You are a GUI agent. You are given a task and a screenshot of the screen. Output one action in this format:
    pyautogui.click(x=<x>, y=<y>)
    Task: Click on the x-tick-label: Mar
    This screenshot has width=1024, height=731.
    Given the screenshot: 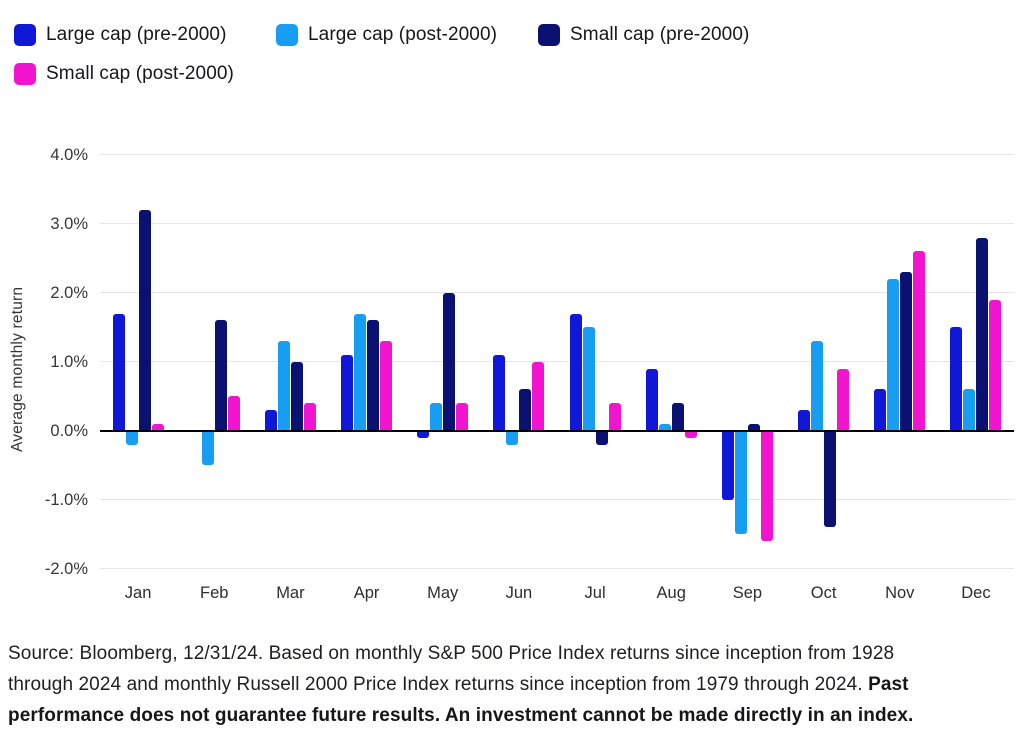 What is the action you would take?
    pyautogui.click(x=290, y=593)
    